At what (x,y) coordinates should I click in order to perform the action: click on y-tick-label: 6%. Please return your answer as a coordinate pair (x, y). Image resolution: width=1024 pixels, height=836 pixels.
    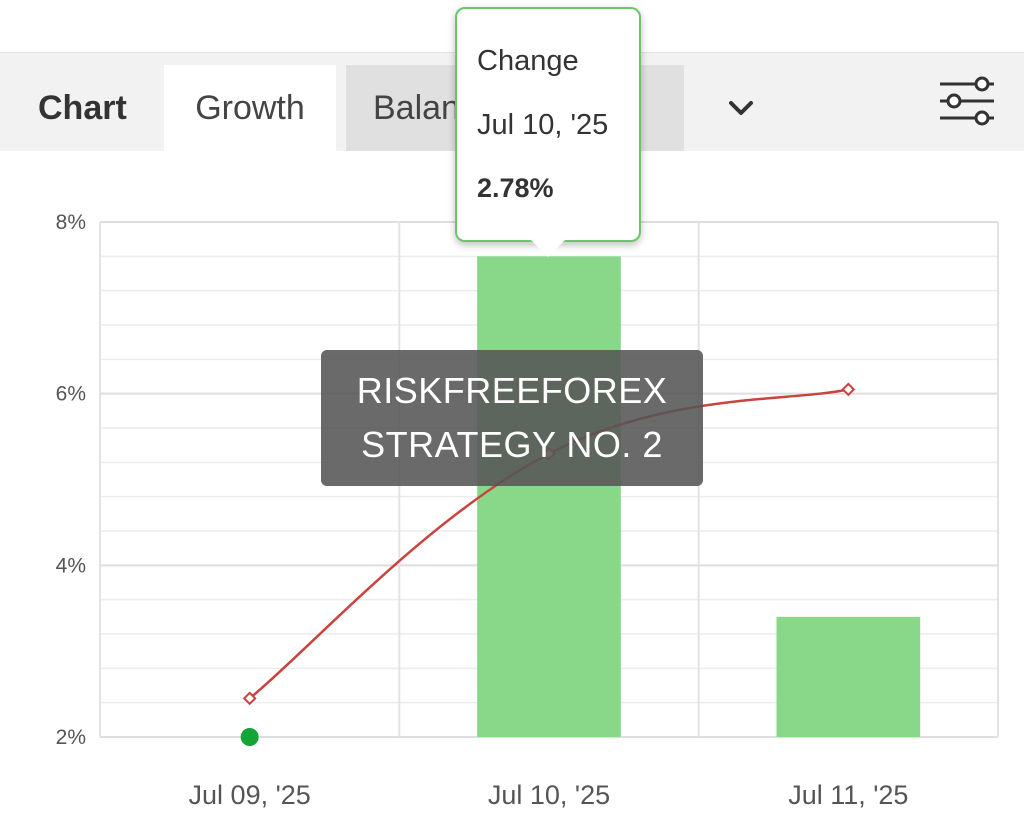
    Looking at the image, I should click on (71, 394).